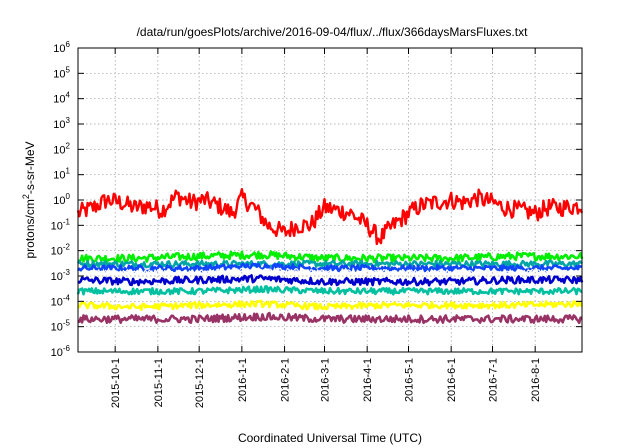 The width and height of the screenshot is (640, 448). What do you see at coordinates (61, 148) in the screenshot?
I see `y-tick-label: 10²` at bounding box center [61, 148].